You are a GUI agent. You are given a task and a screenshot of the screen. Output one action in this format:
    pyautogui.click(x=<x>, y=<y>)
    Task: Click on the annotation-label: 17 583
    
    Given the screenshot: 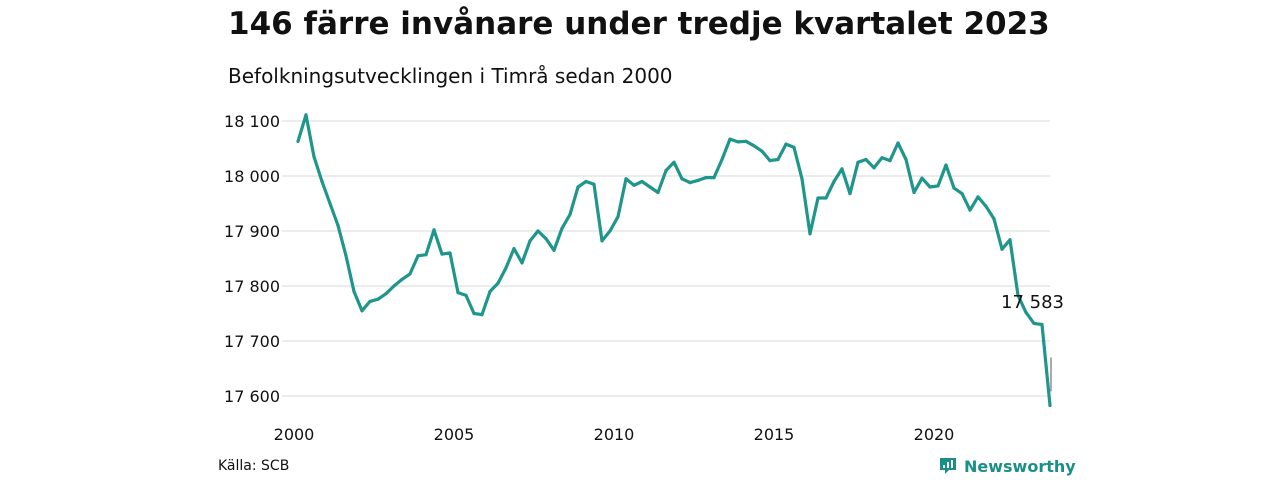 What is the action you would take?
    pyautogui.click(x=1032, y=302)
    